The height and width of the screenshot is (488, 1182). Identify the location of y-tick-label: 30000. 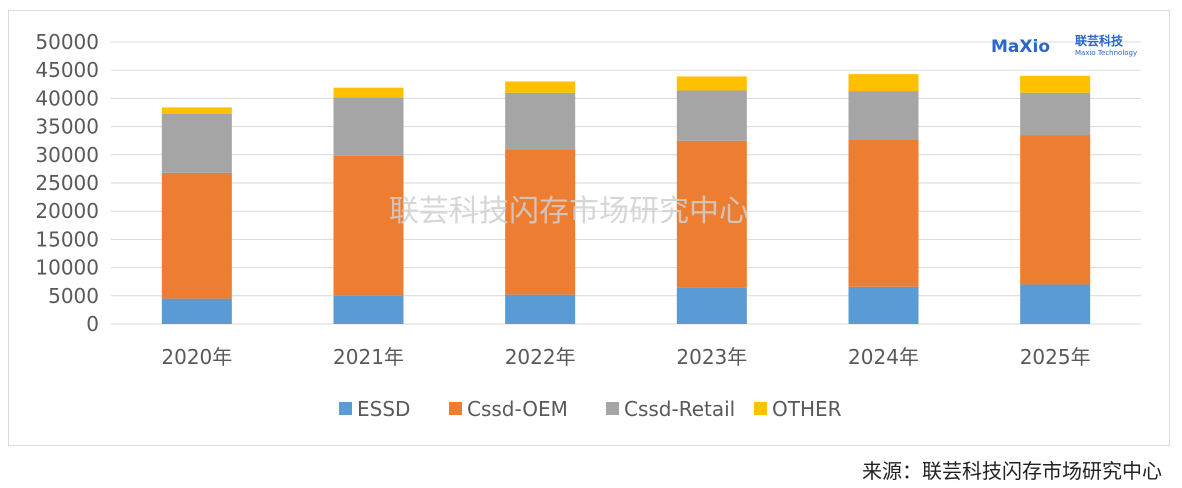
(67, 155).